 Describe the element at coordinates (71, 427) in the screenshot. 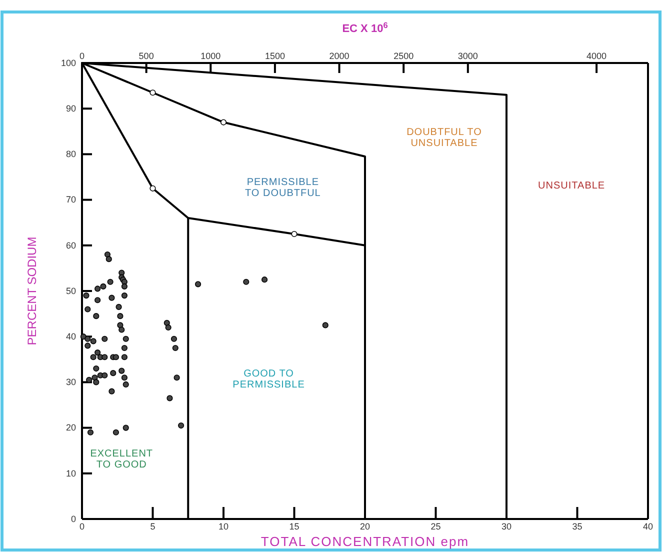

I see `y-tick-label: 20` at that location.